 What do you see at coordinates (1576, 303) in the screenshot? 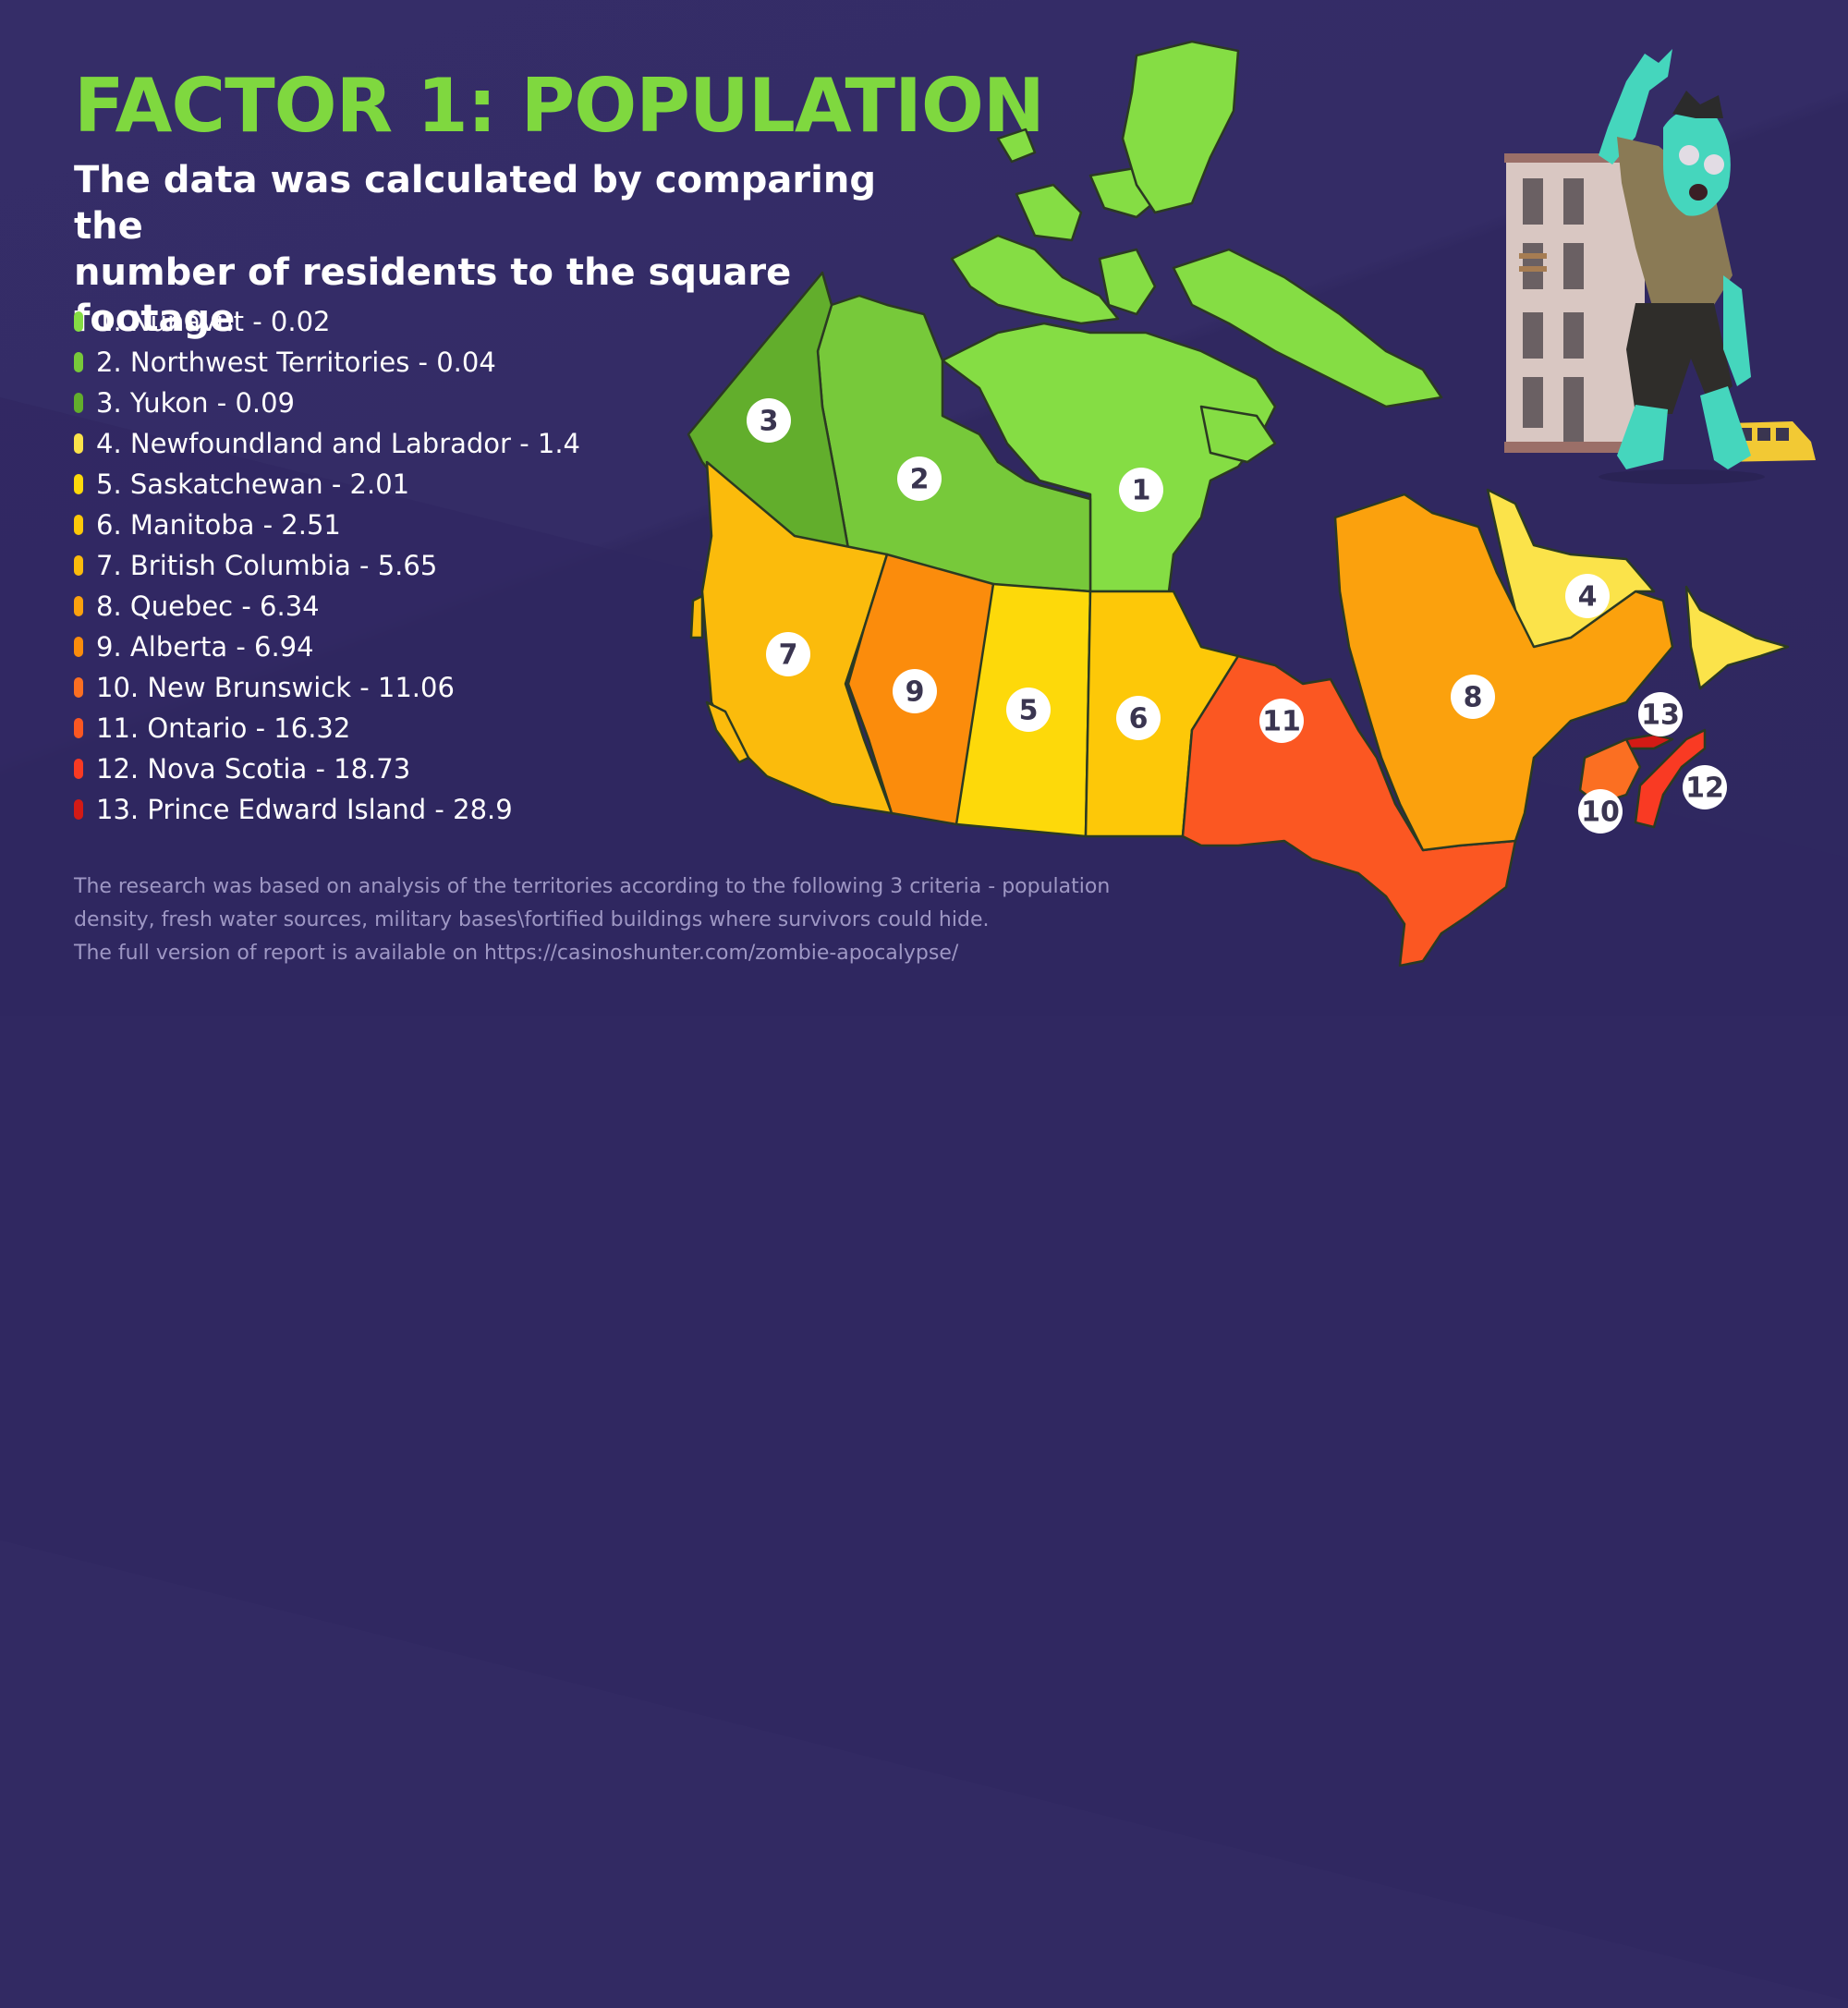
I see `building-icon` at bounding box center [1576, 303].